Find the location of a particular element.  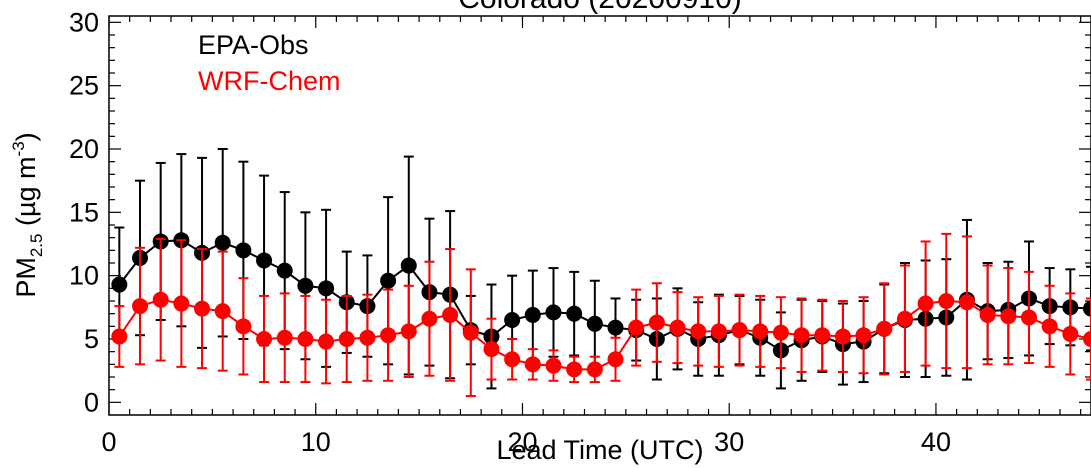

y-tick-label: 15 is located at coordinates (84, 212).